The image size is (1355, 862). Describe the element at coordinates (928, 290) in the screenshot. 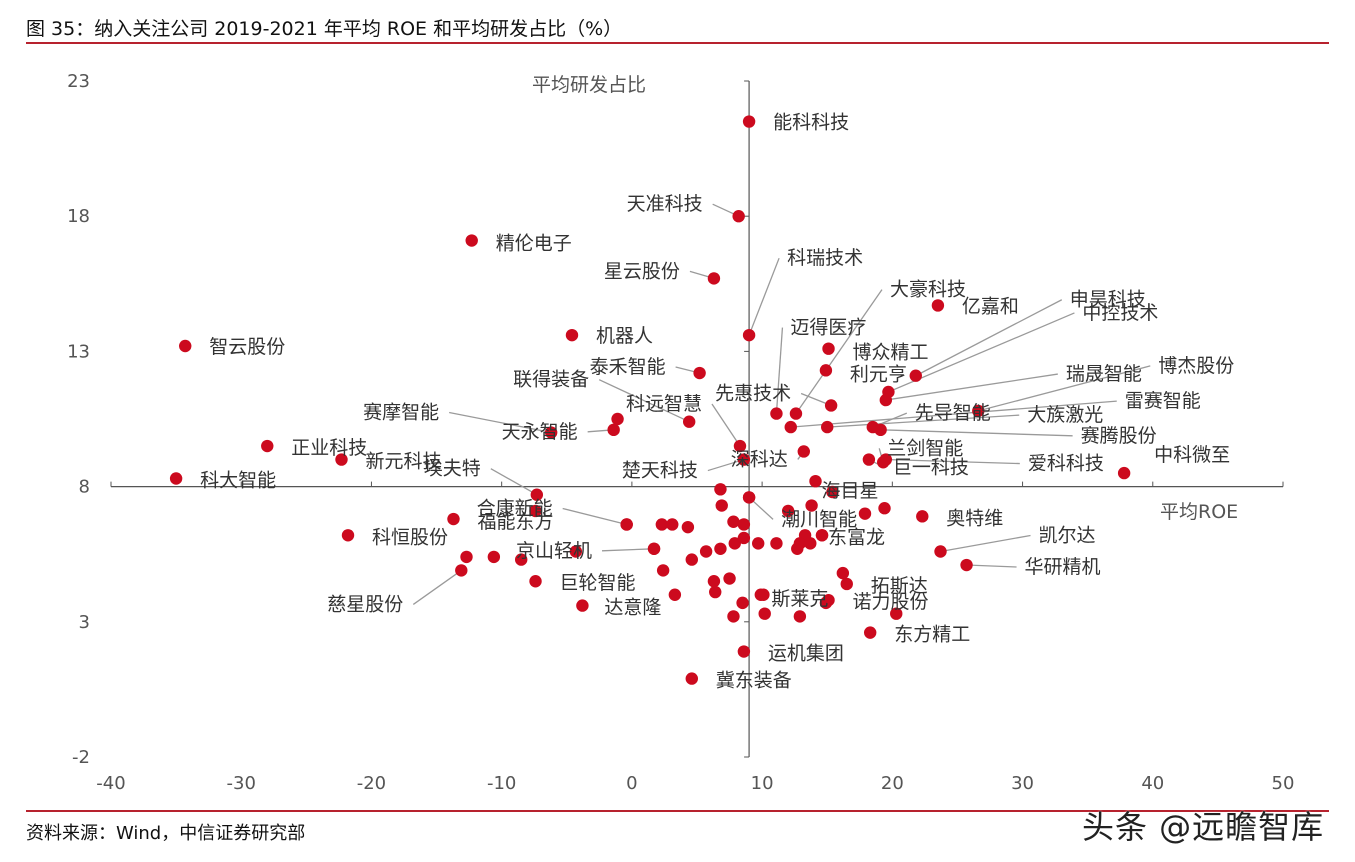

I see `point-label: 大豪科技` at that location.